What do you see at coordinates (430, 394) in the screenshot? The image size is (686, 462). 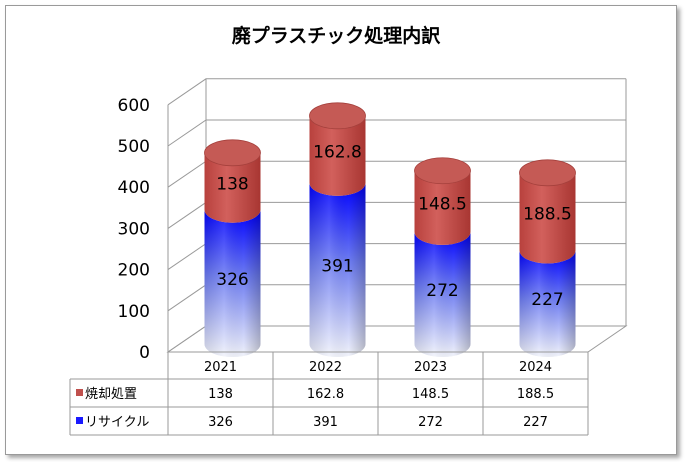 I see `table-cell: 148.5` at bounding box center [430, 394].